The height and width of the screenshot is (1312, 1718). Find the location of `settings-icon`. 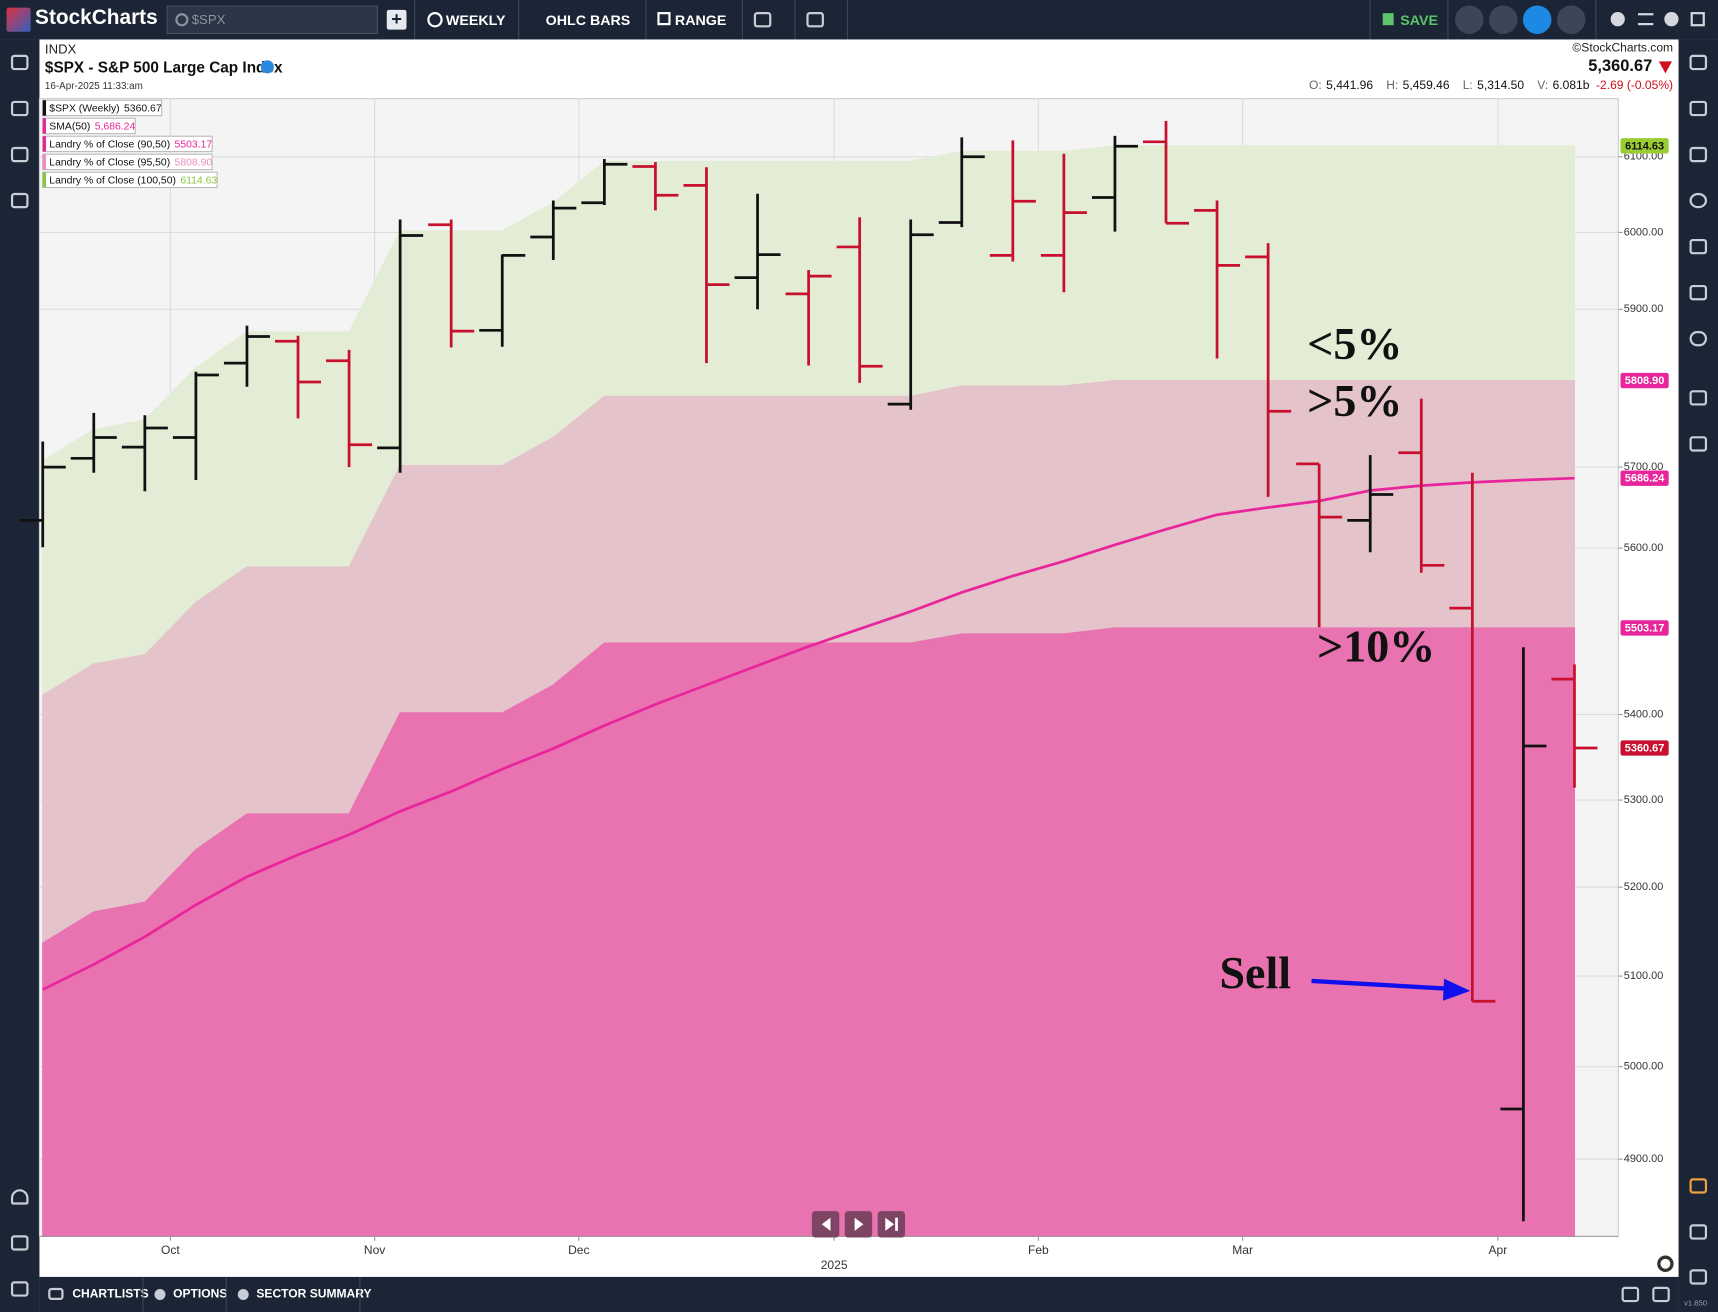

settings-icon is located at coordinates (19, 62).